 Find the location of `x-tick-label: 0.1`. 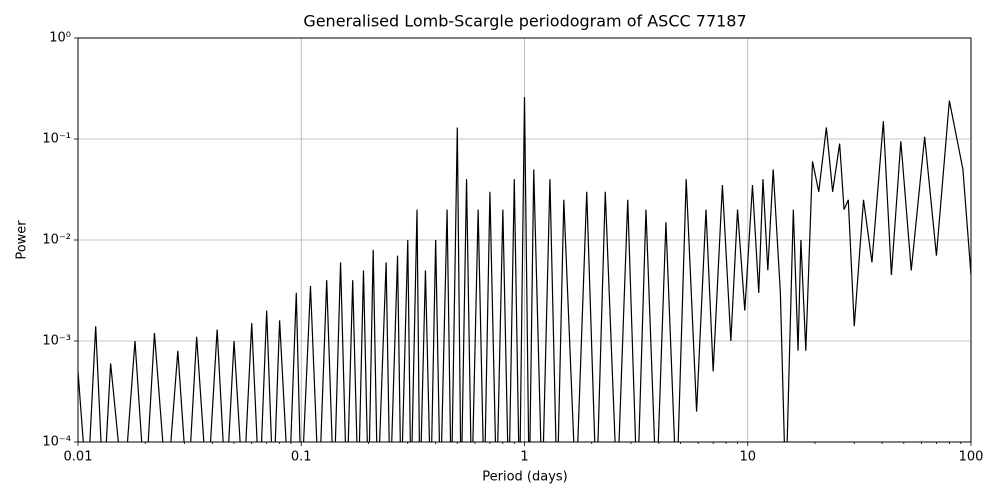

x-tick-label: 0.1 is located at coordinates (301, 457).